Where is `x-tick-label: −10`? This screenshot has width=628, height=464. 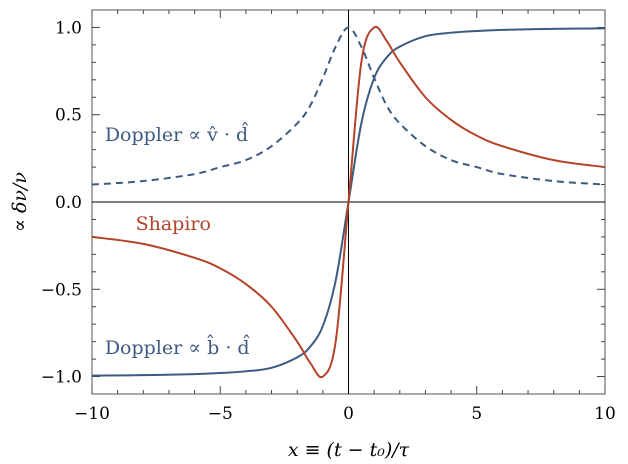
x-tick-label: −10 is located at coordinates (92, 414).